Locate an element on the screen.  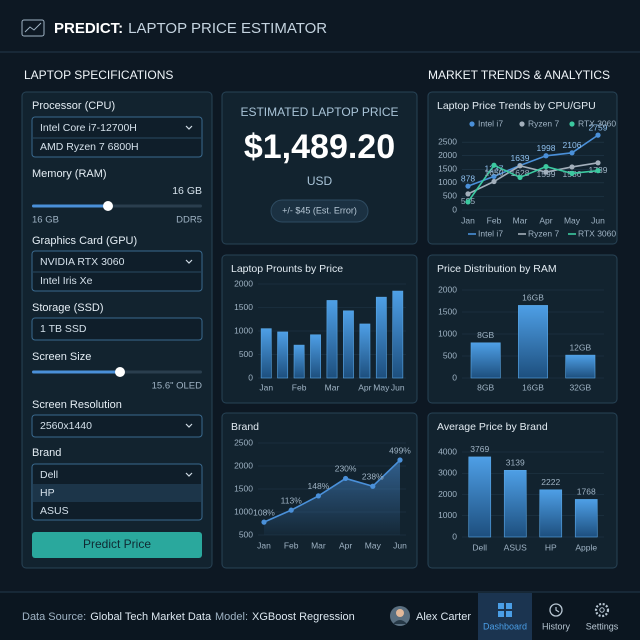
input-value: 1 TB SSD is located at coordinates (63, 329).